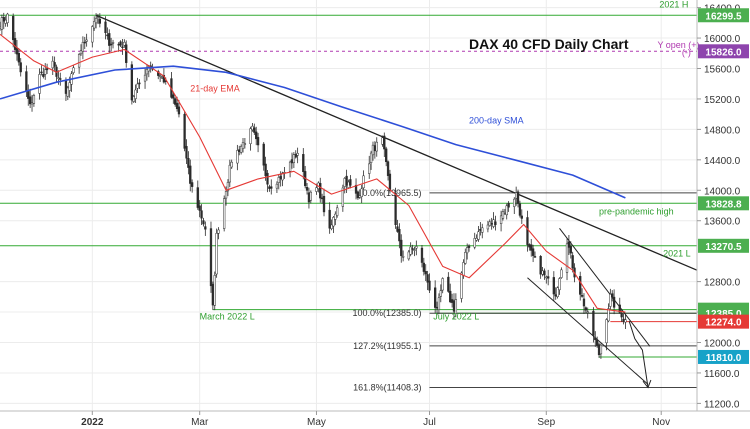 The height and width of the screenshot is (429, 750). Describe the element at coordinates (723, 15) in the screenshot. I see `price-badge: 16299.5` at that location.